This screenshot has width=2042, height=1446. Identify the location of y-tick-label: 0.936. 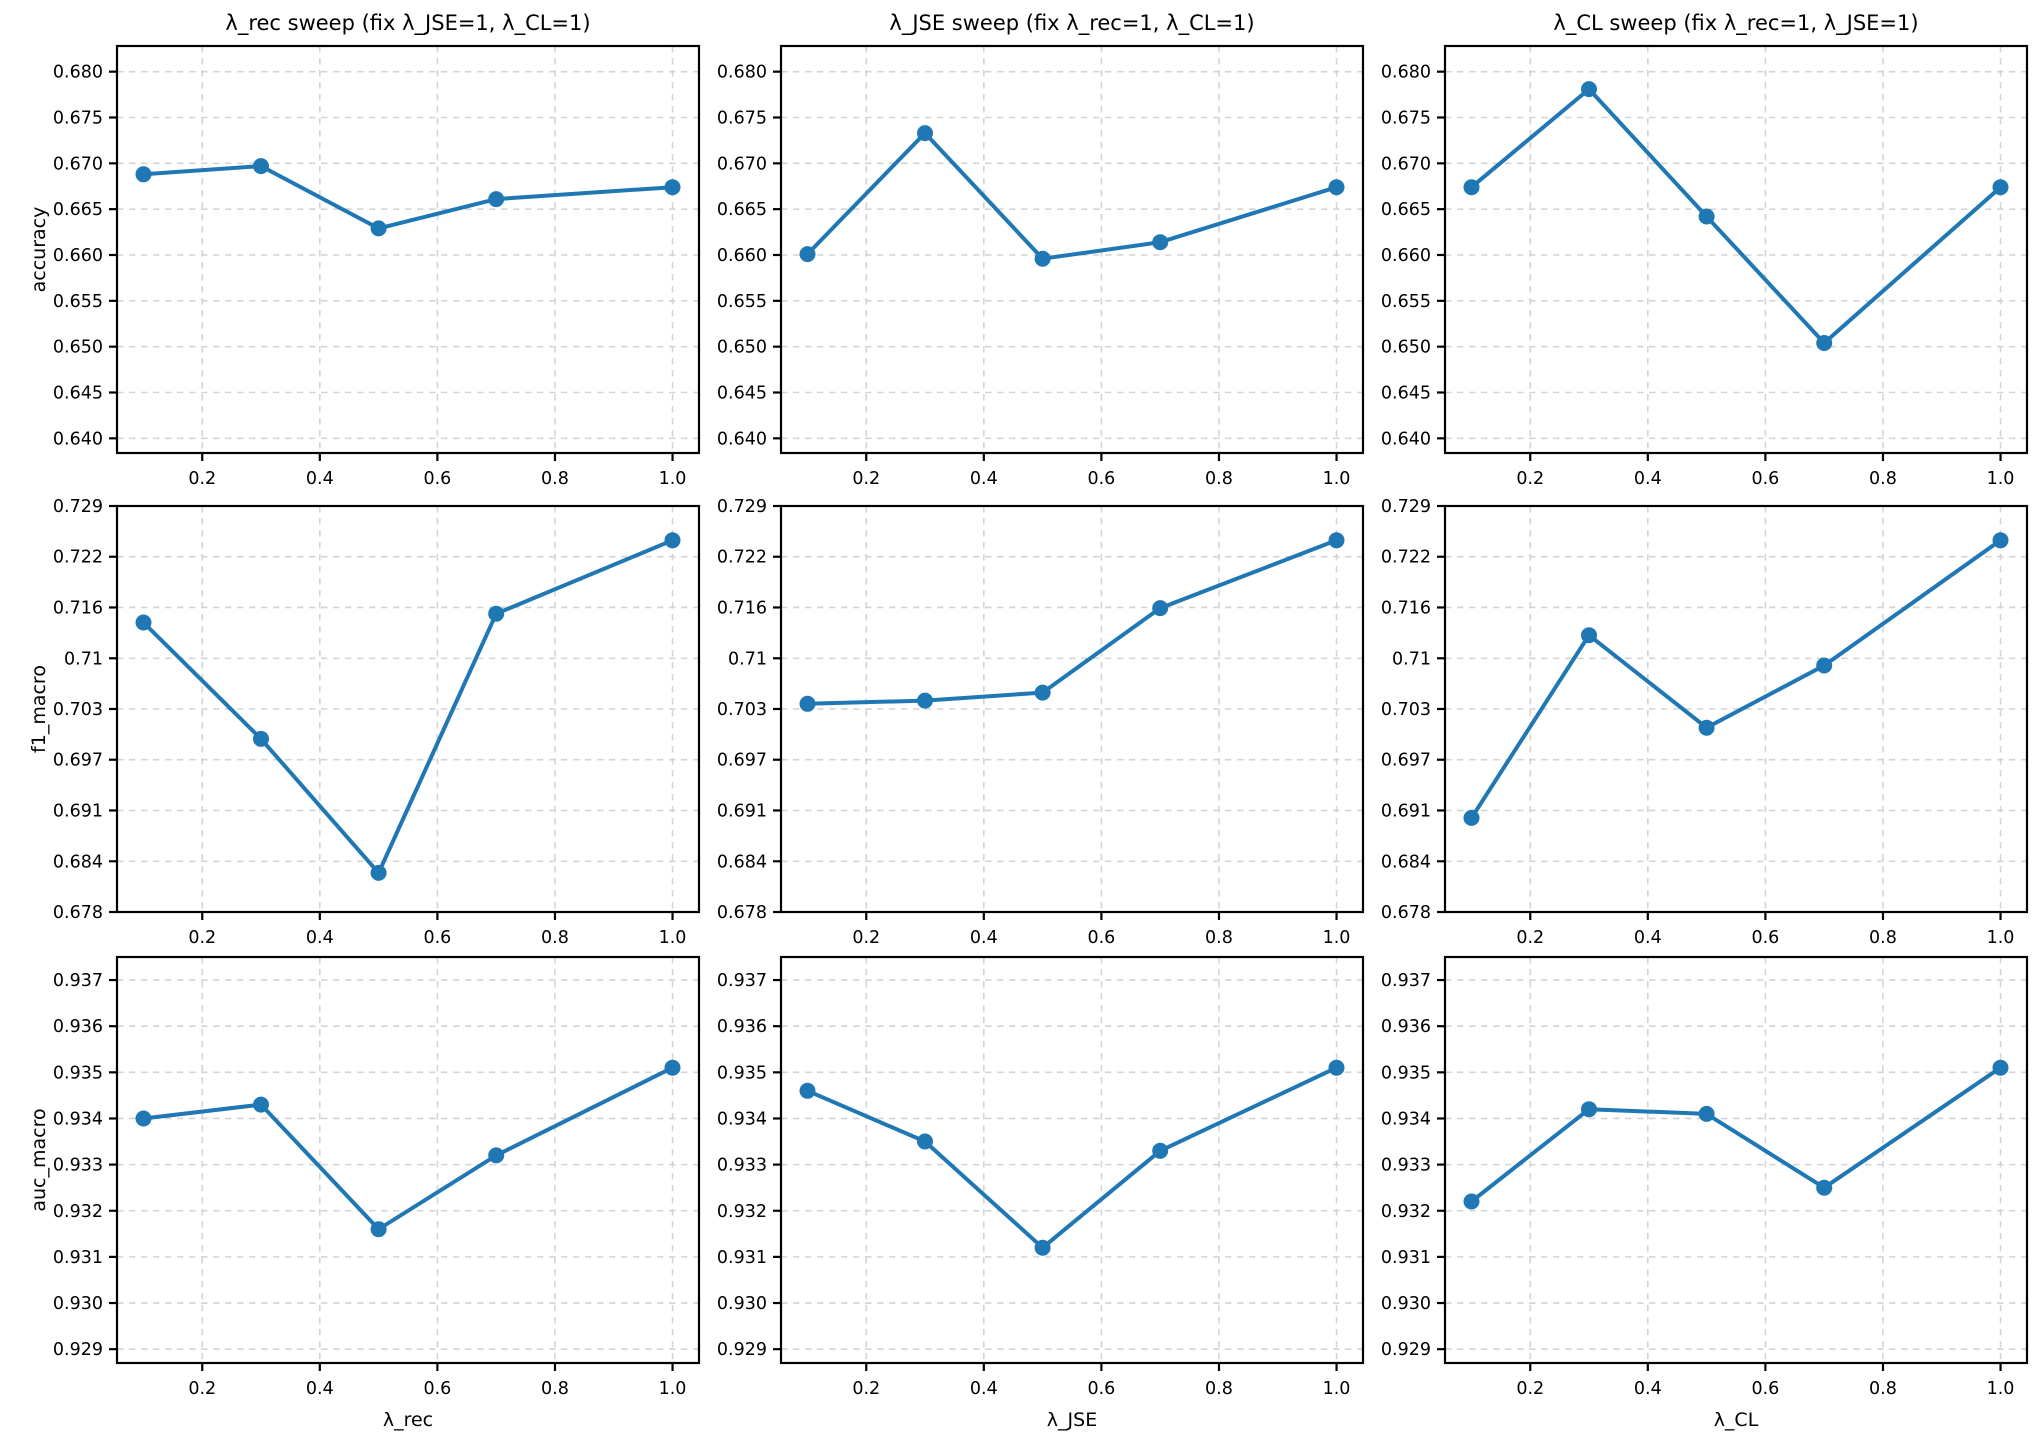
(1406, 1027).